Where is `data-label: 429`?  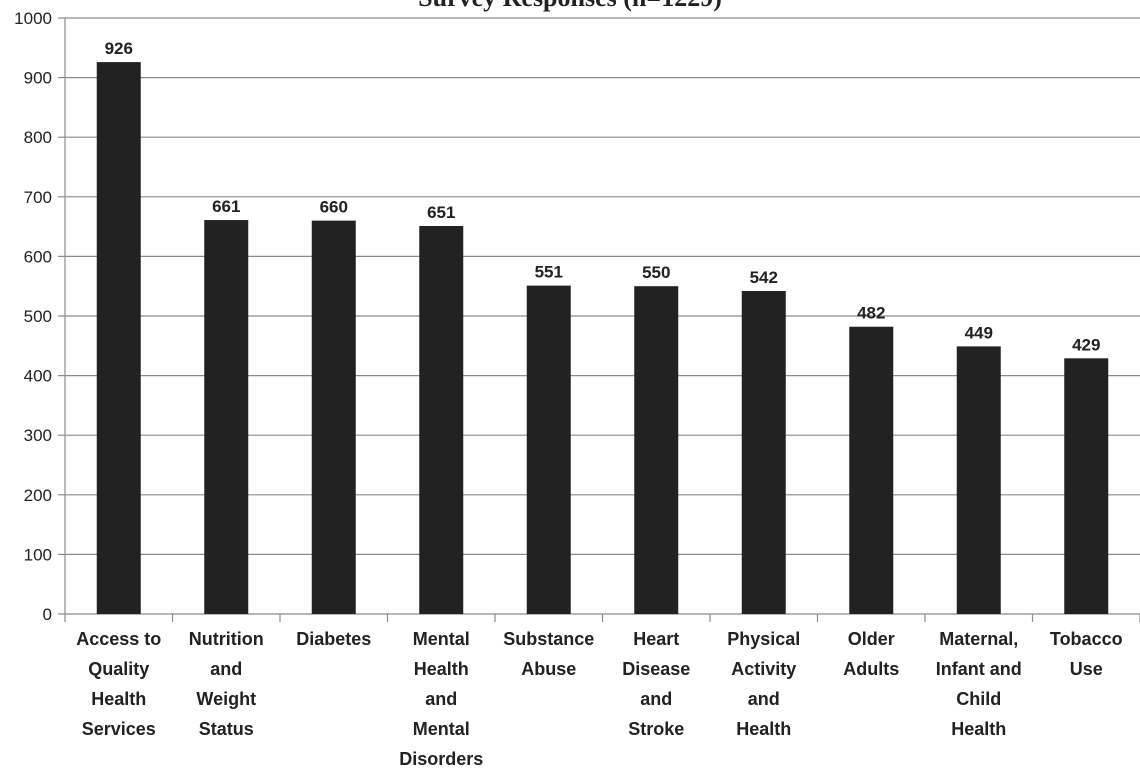 data-label: 429 is located at coordinates (1086, 344).